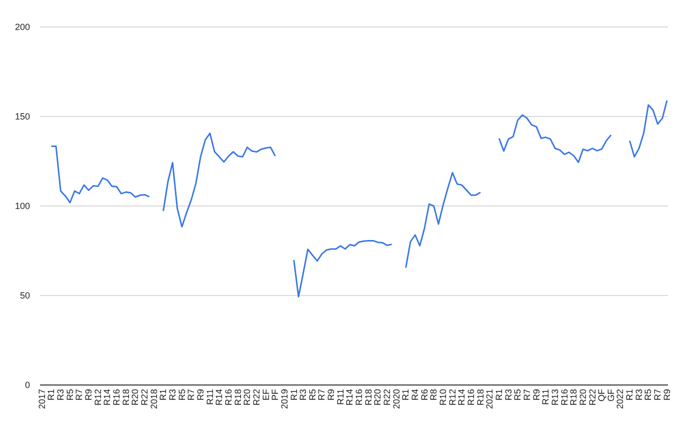 This screenshot has height=431, width=690. I want to click on x-tick-label: 2017, so click(41, 399).